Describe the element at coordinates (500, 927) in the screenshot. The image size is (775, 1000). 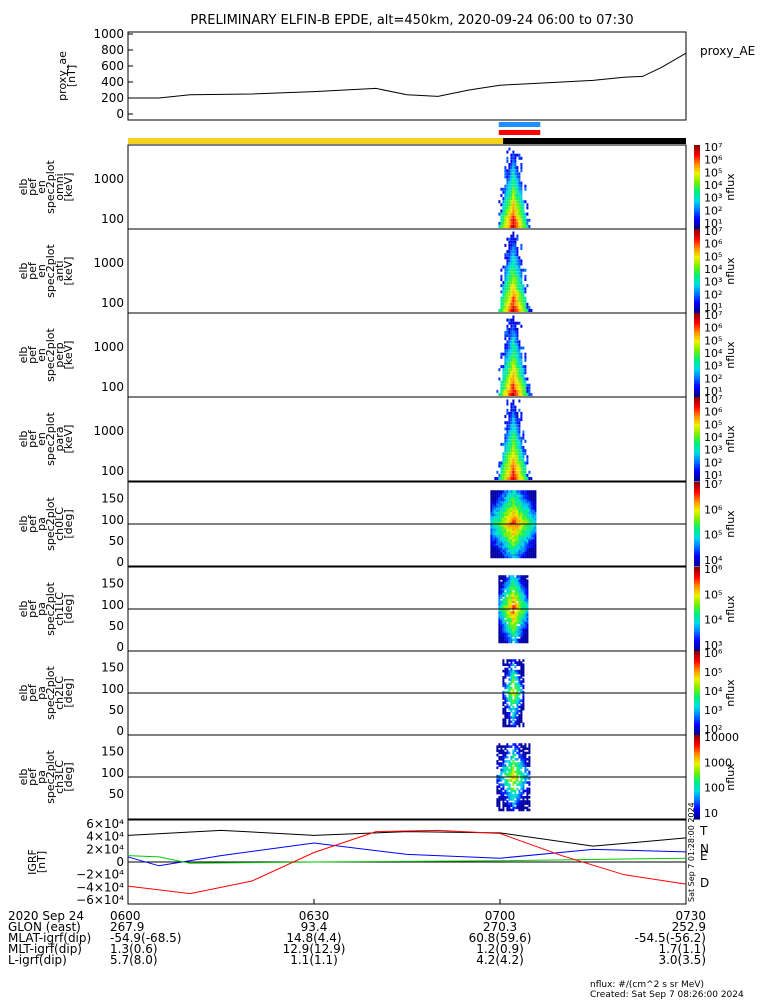
I see `x-axis-row-value: 270.3` at that location.